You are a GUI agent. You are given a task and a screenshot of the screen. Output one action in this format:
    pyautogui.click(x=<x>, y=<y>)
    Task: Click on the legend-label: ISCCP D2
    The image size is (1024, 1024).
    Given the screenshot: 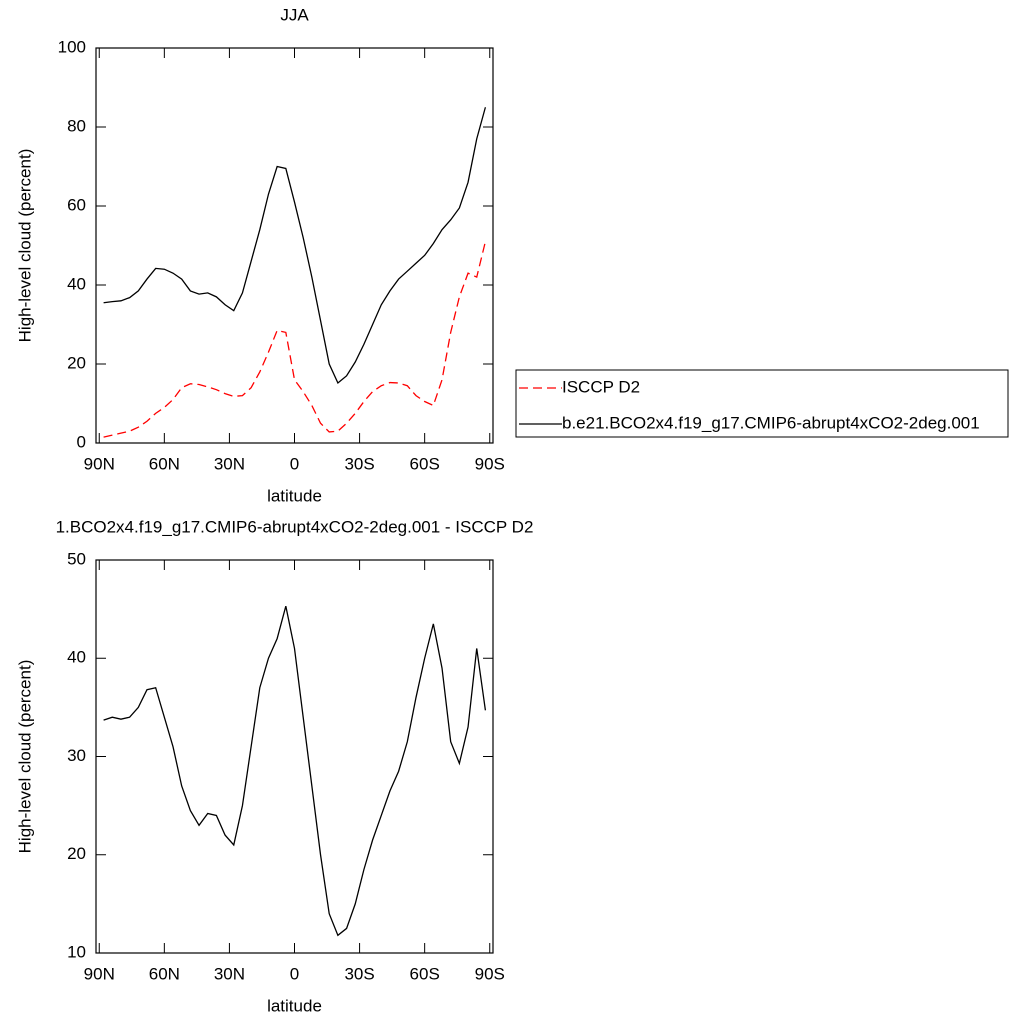 What is the action you would take?
    pyautogui.click(x=601, y=386)
    